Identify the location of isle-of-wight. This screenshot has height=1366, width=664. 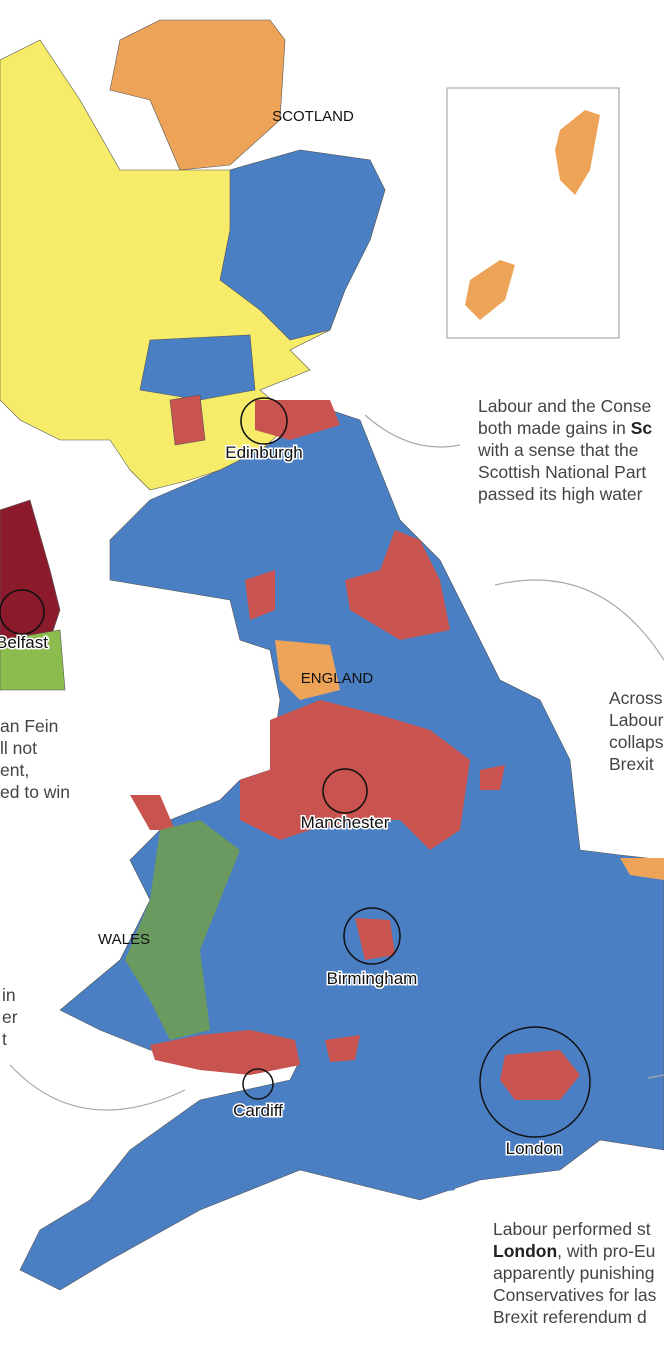
(432, 1182).